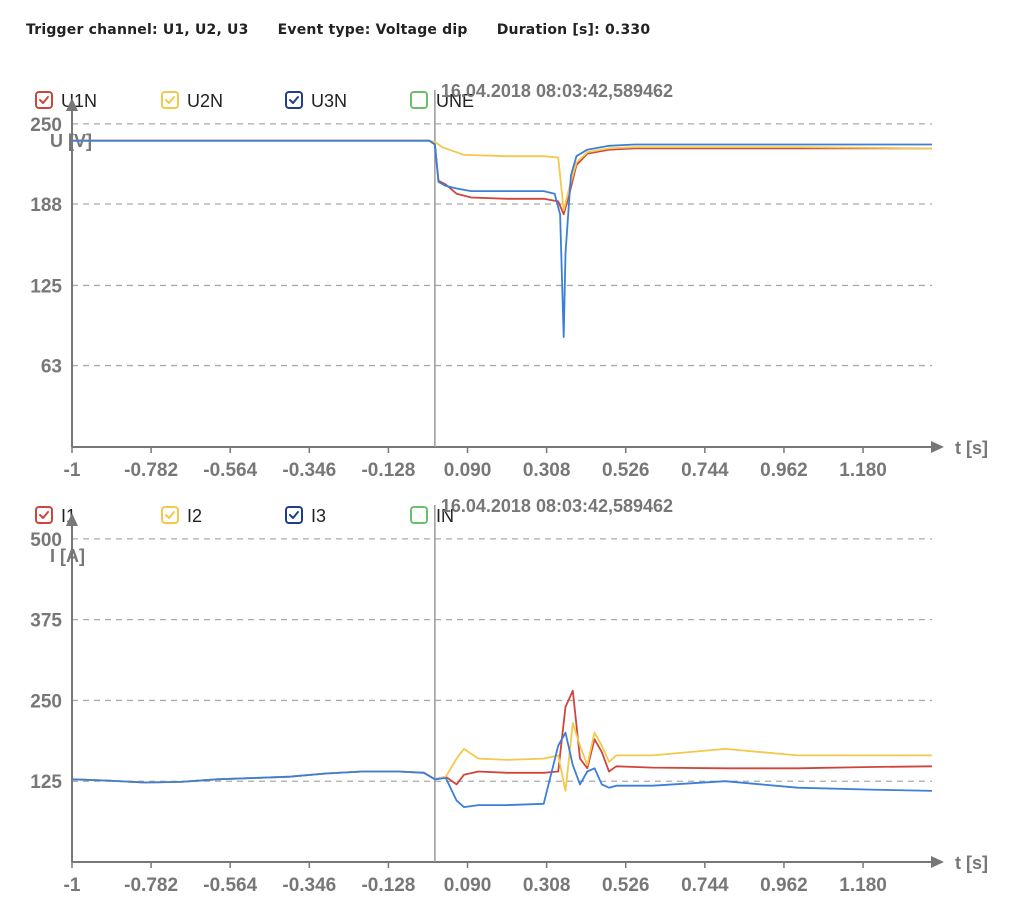 This screenshot has width=1030, height=903. Describe the element at coordinates (372, 30) in the screenshot. I see `event-type-text: Event type: Voltage dip` at that location.